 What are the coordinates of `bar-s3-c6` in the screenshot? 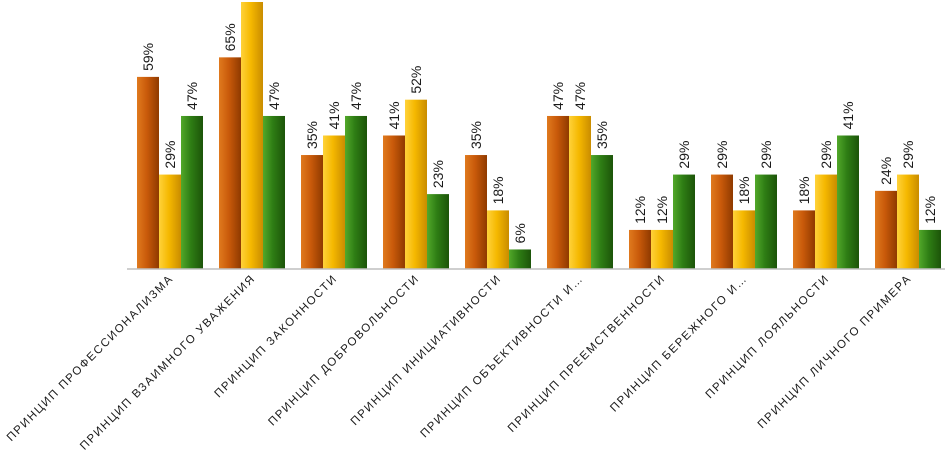 It's located at (602, 212).